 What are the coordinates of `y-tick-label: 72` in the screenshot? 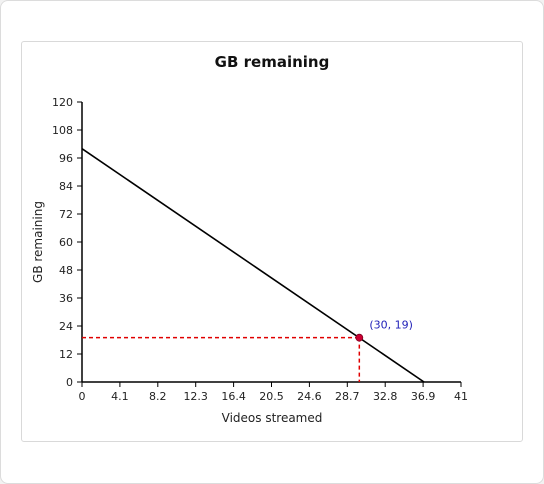 It's located at (66, 214).